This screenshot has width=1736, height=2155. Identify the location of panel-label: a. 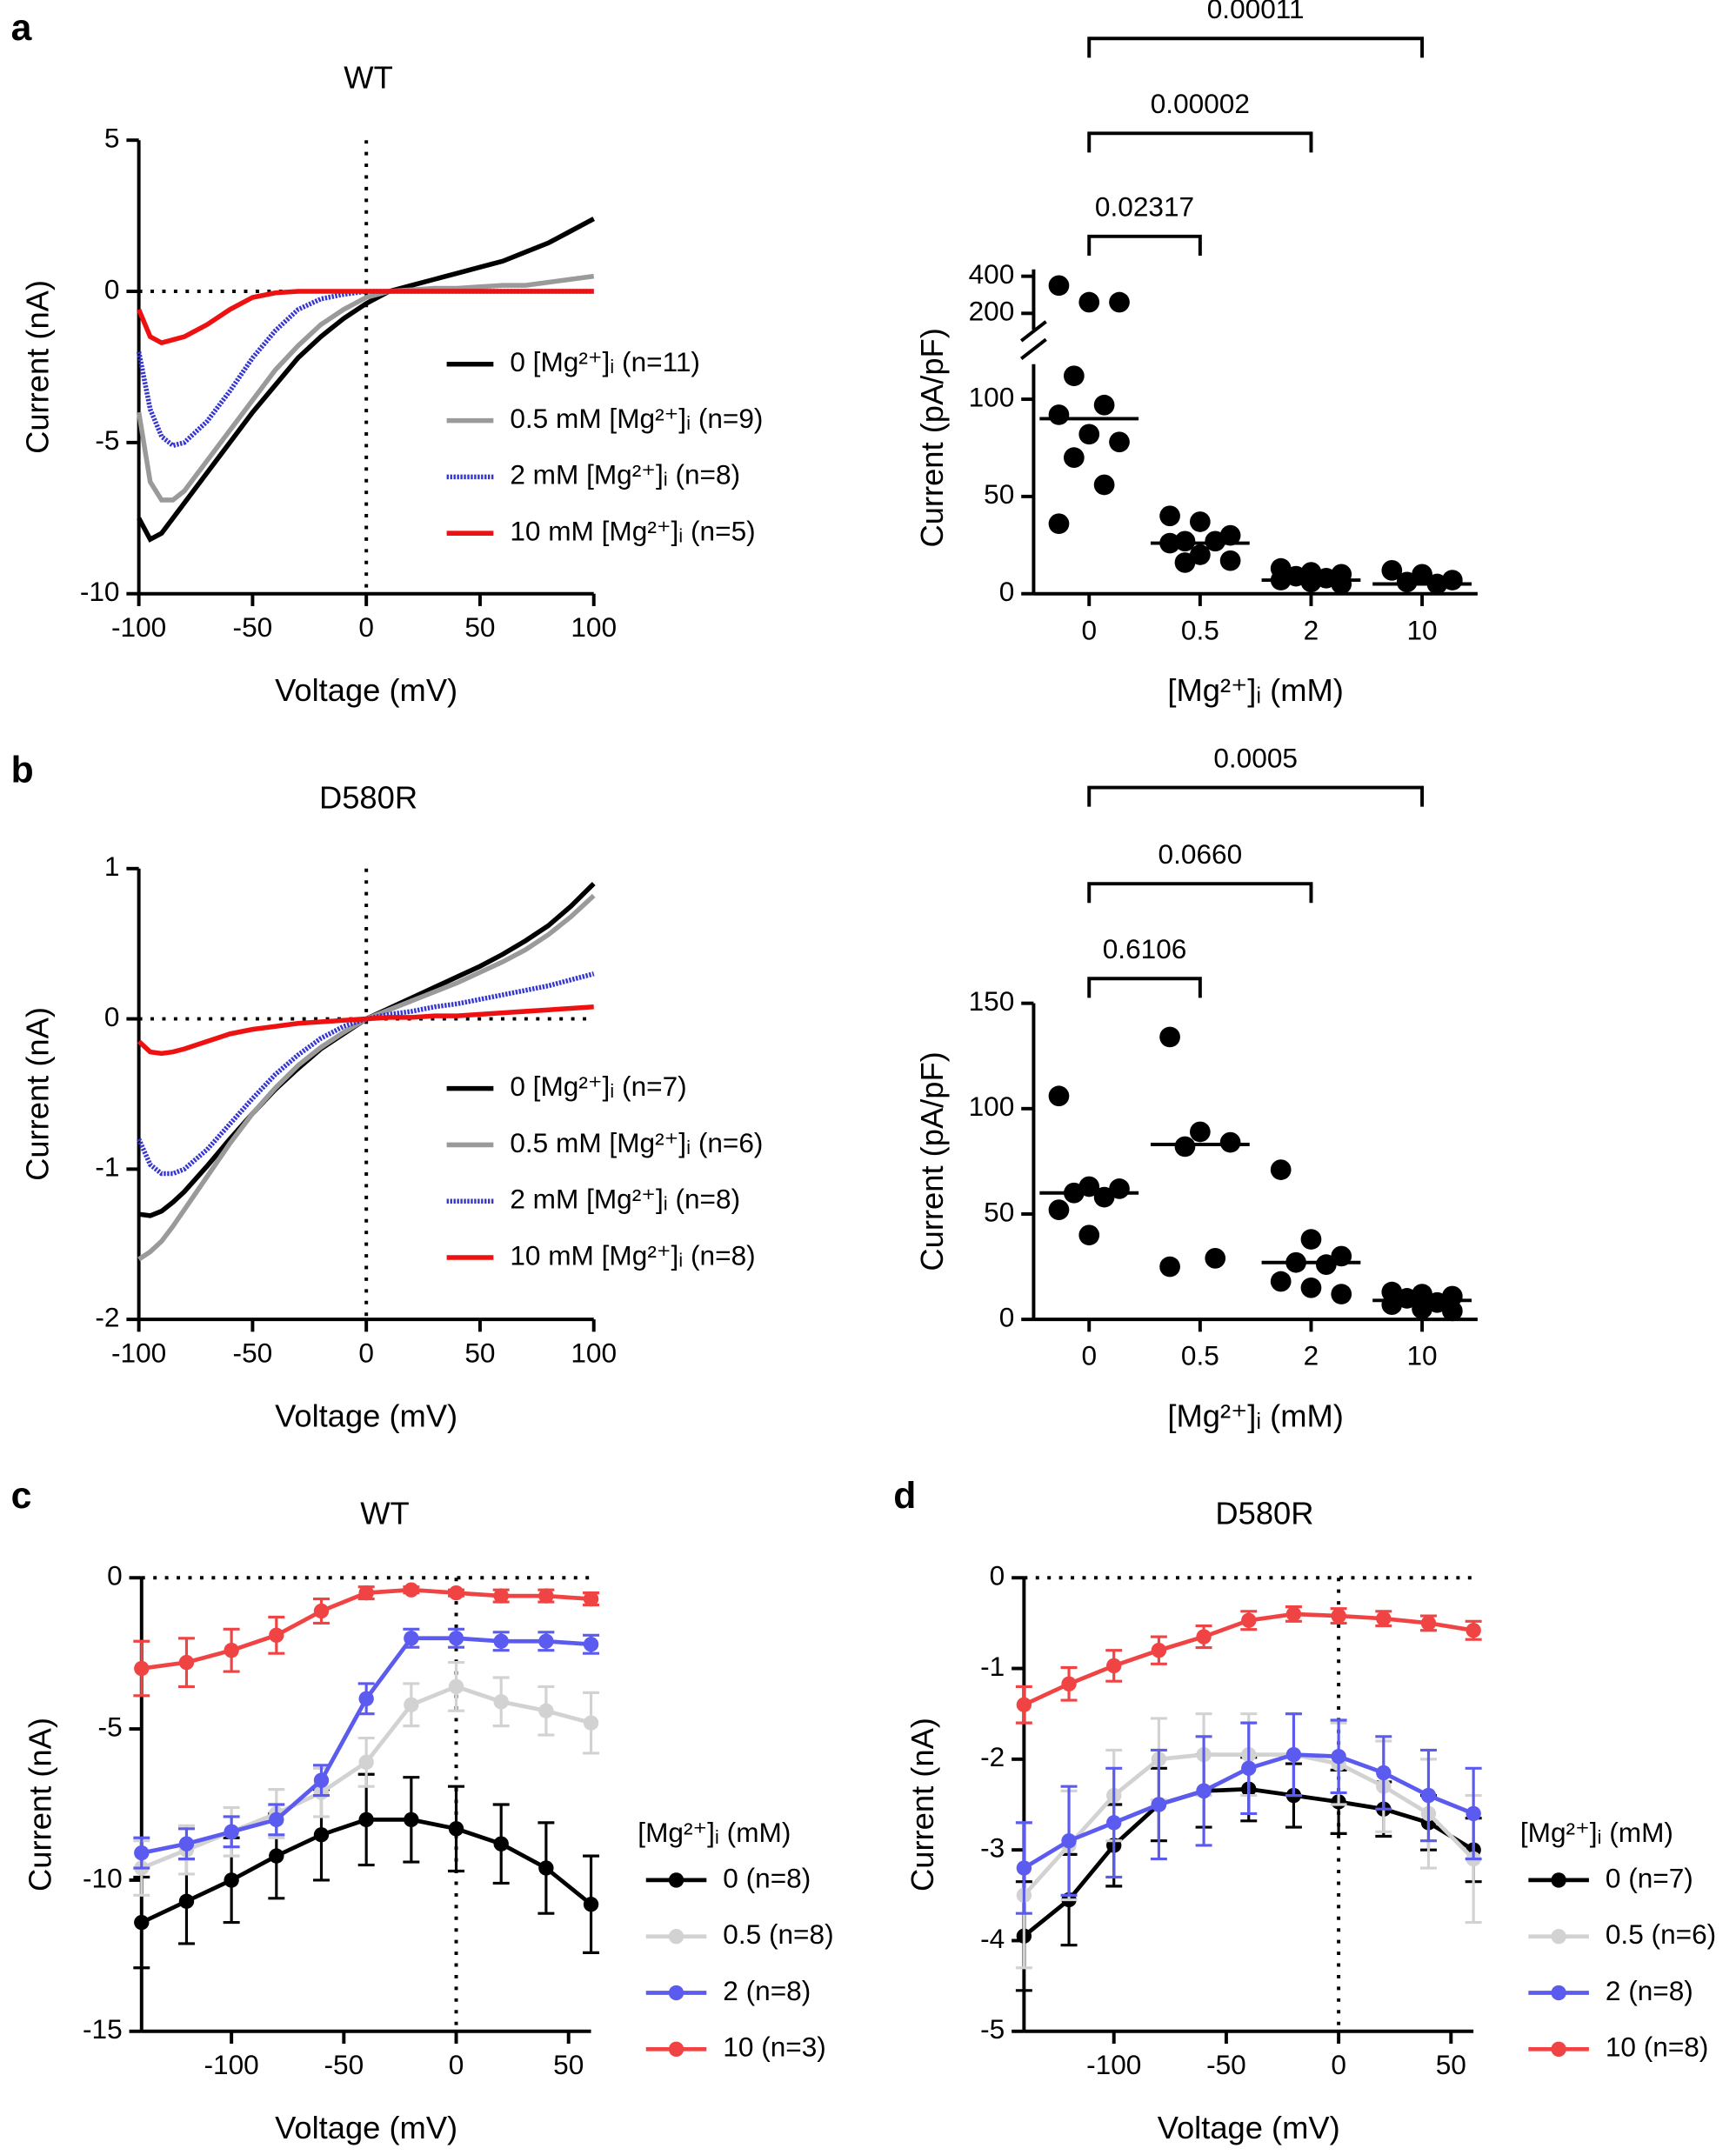
(21, 28).